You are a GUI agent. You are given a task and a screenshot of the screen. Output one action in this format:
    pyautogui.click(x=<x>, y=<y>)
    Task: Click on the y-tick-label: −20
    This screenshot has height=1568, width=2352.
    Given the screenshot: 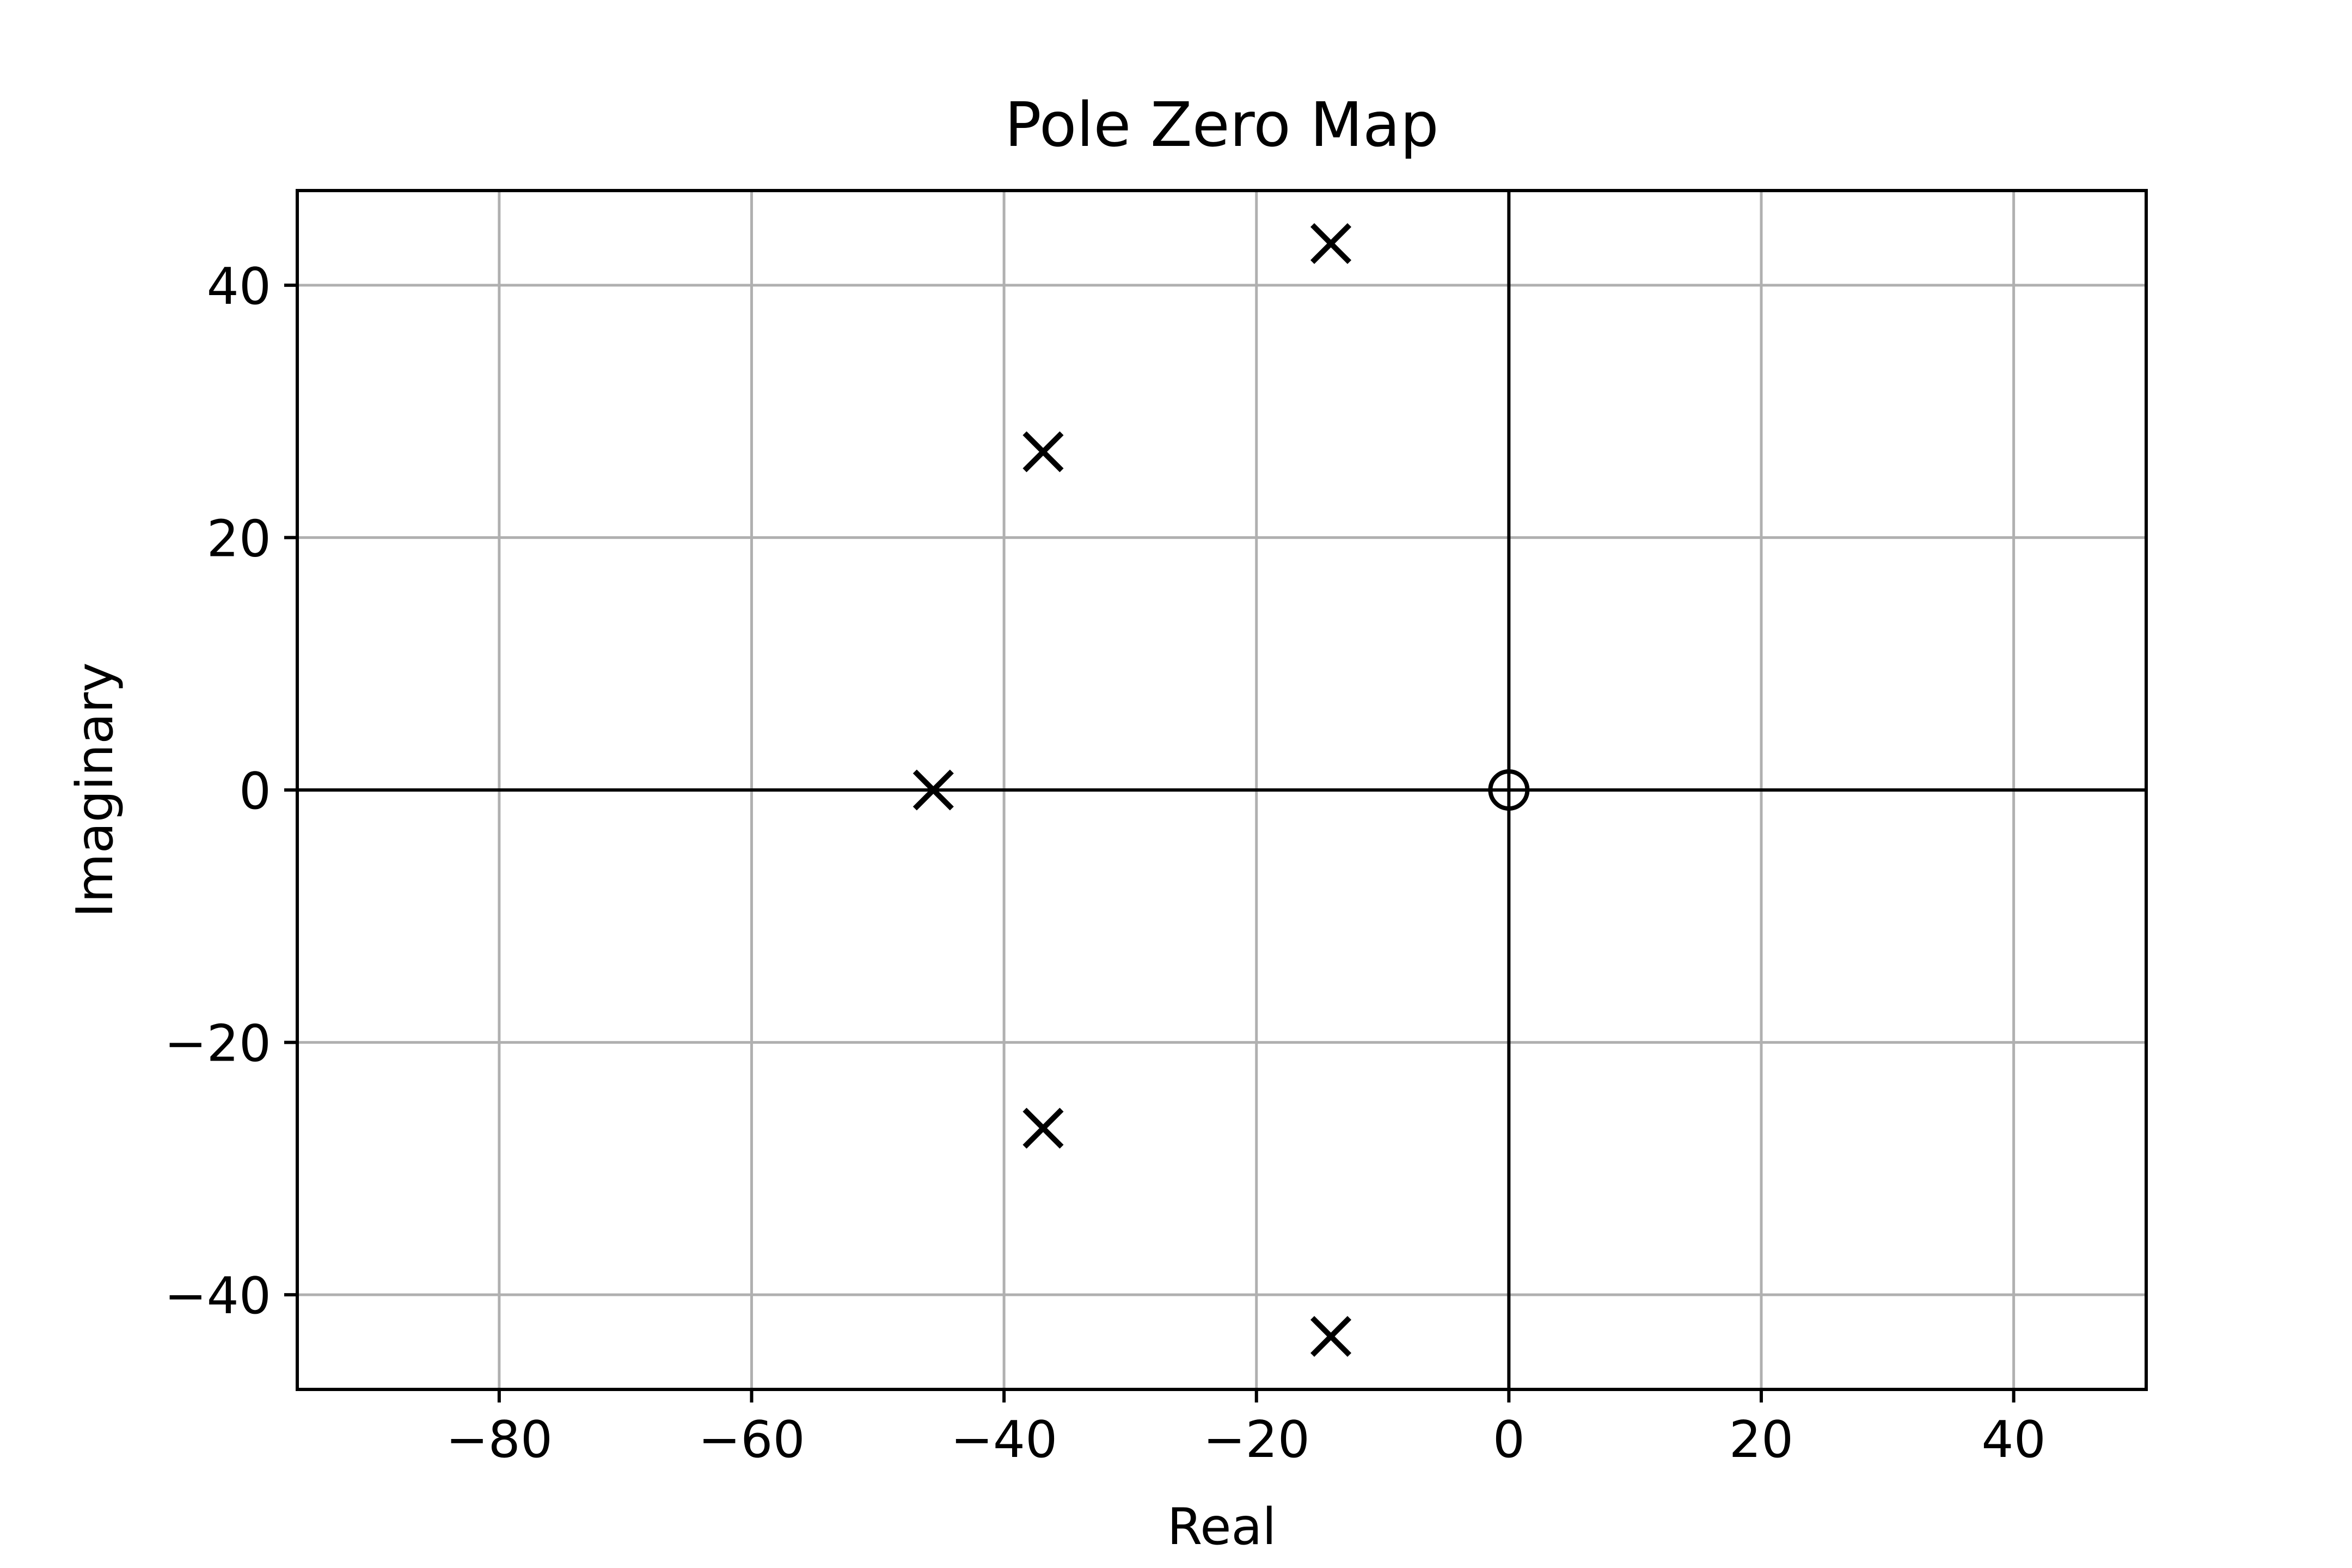 What is the action you would take?
    pyautogui.click(x=217, y=1043)
    